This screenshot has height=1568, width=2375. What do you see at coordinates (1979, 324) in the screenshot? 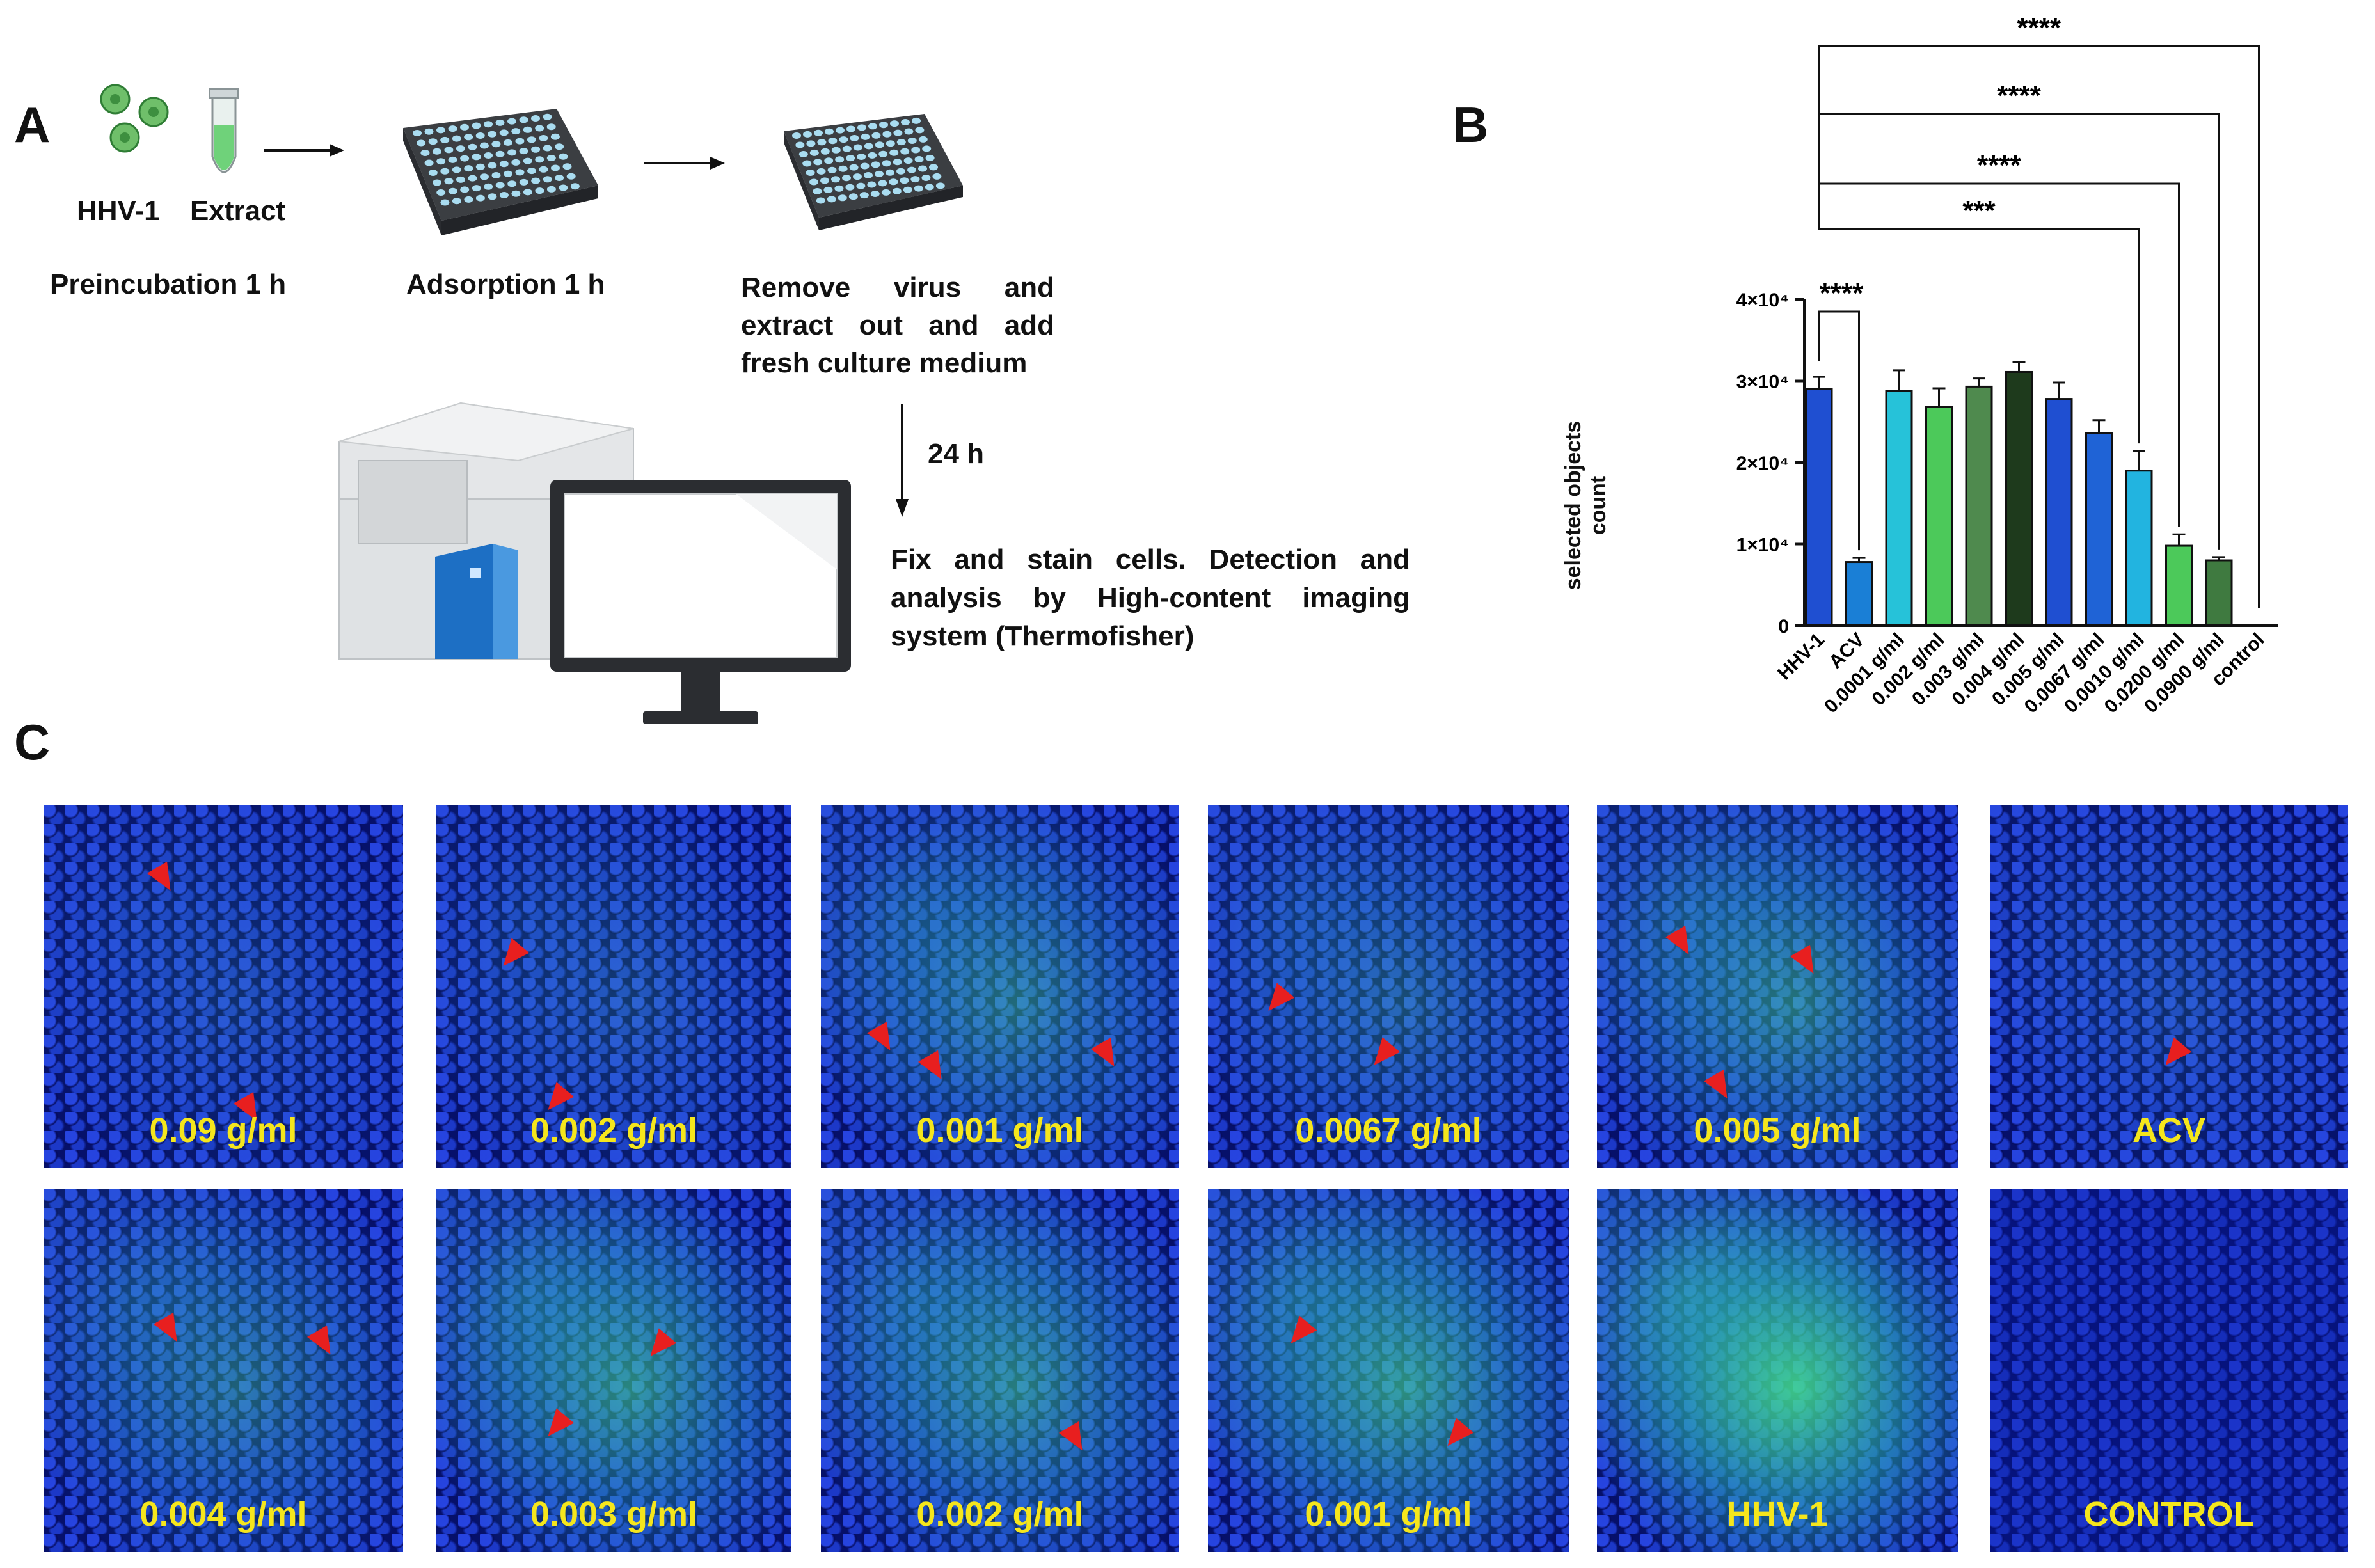
I see `significance-bracket` at bounding box center [1979, 324].